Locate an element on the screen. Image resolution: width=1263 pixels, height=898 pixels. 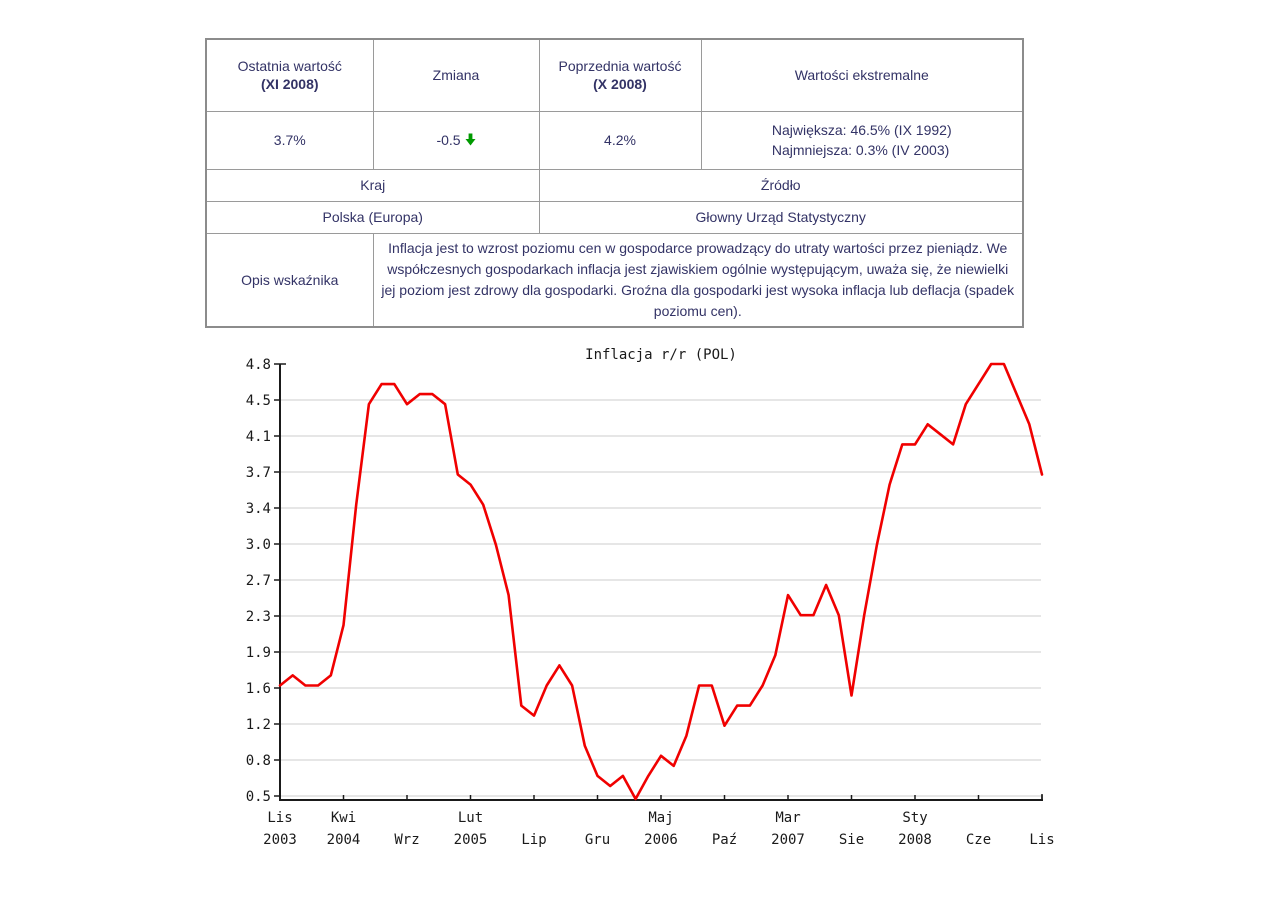
chart-title: Inflacja r/r (POL) is located at coordinates (661, 355).